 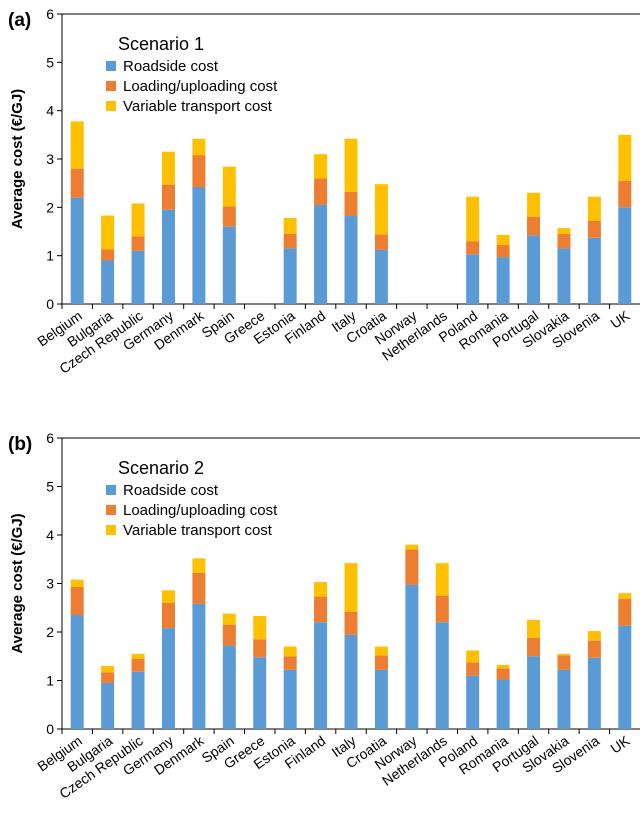 What do you see at coordinates (138, 656) in the screenshot?
I see `bar-variable-transport-cost-czech-republic` at bounding box center [138, 656].